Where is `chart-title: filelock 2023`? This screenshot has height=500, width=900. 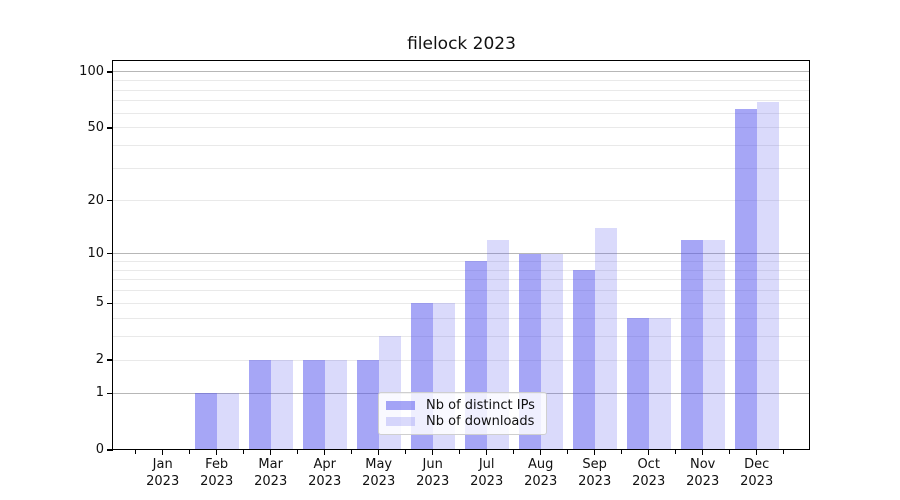 chart-title: filelock 2023 is located at coordinates (461, 44).